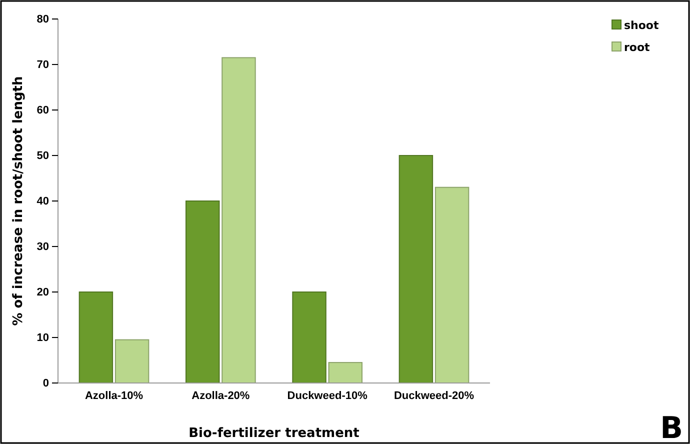 This screenshot has width=690, height=444. What do you see at coordinates (42, 20) in the screenshot?
I see `y-tick-label: 80` at bounding box center [42, 20].